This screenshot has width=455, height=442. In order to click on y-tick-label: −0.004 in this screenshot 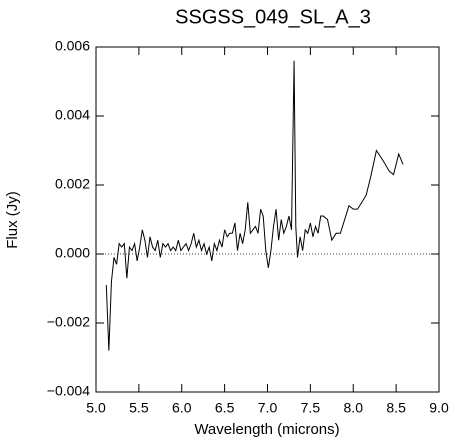, I will do `click(68, 391)`.